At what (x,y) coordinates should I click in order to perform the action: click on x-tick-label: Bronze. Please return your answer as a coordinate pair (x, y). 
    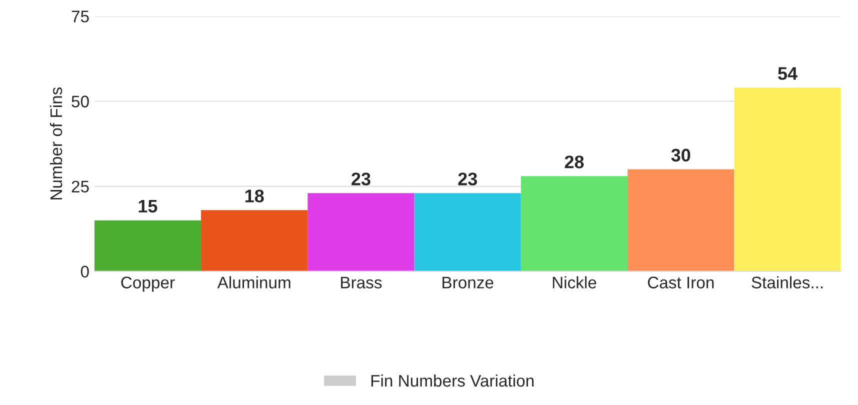
    Looking at the image, I should click on (468, 282).